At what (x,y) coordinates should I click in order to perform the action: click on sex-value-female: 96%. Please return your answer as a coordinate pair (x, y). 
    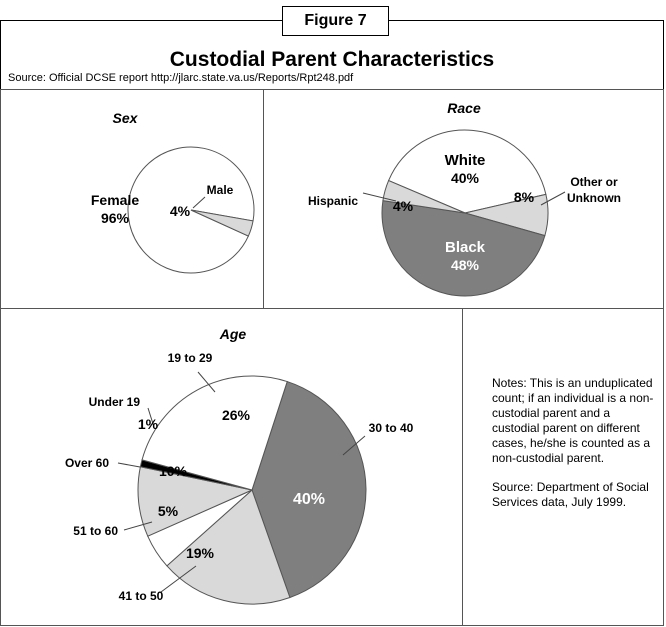
    Looking at the image, I should click on (115, 218).